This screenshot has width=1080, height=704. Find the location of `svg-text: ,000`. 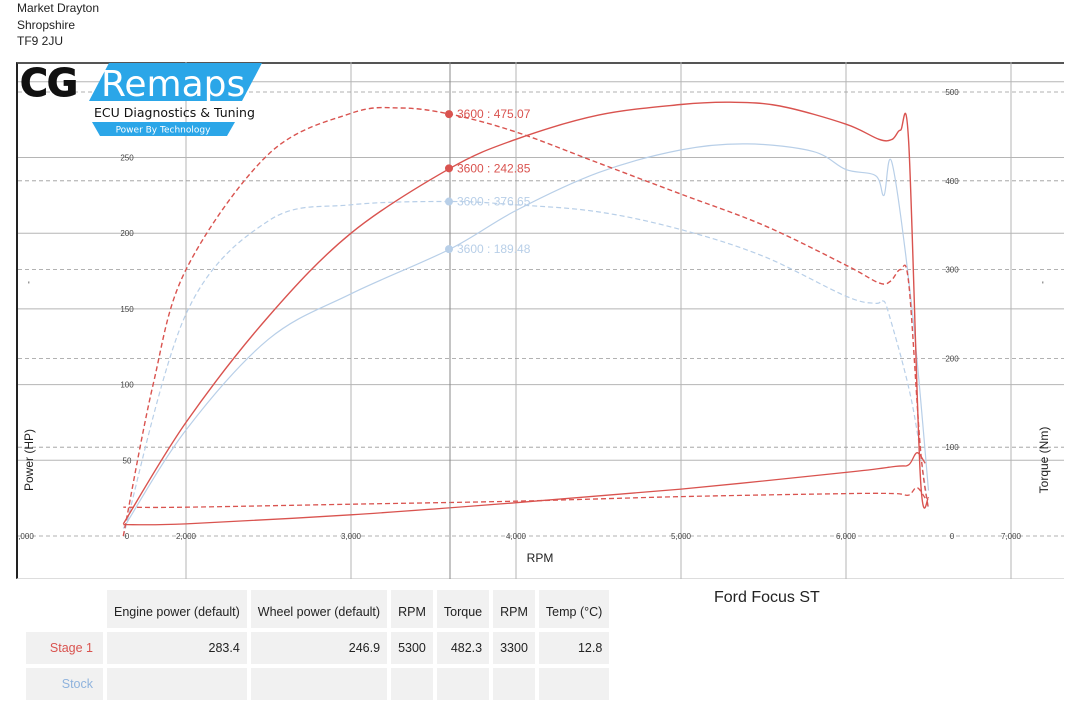

svg-text: ,000 is located at coordinates (26, 536).